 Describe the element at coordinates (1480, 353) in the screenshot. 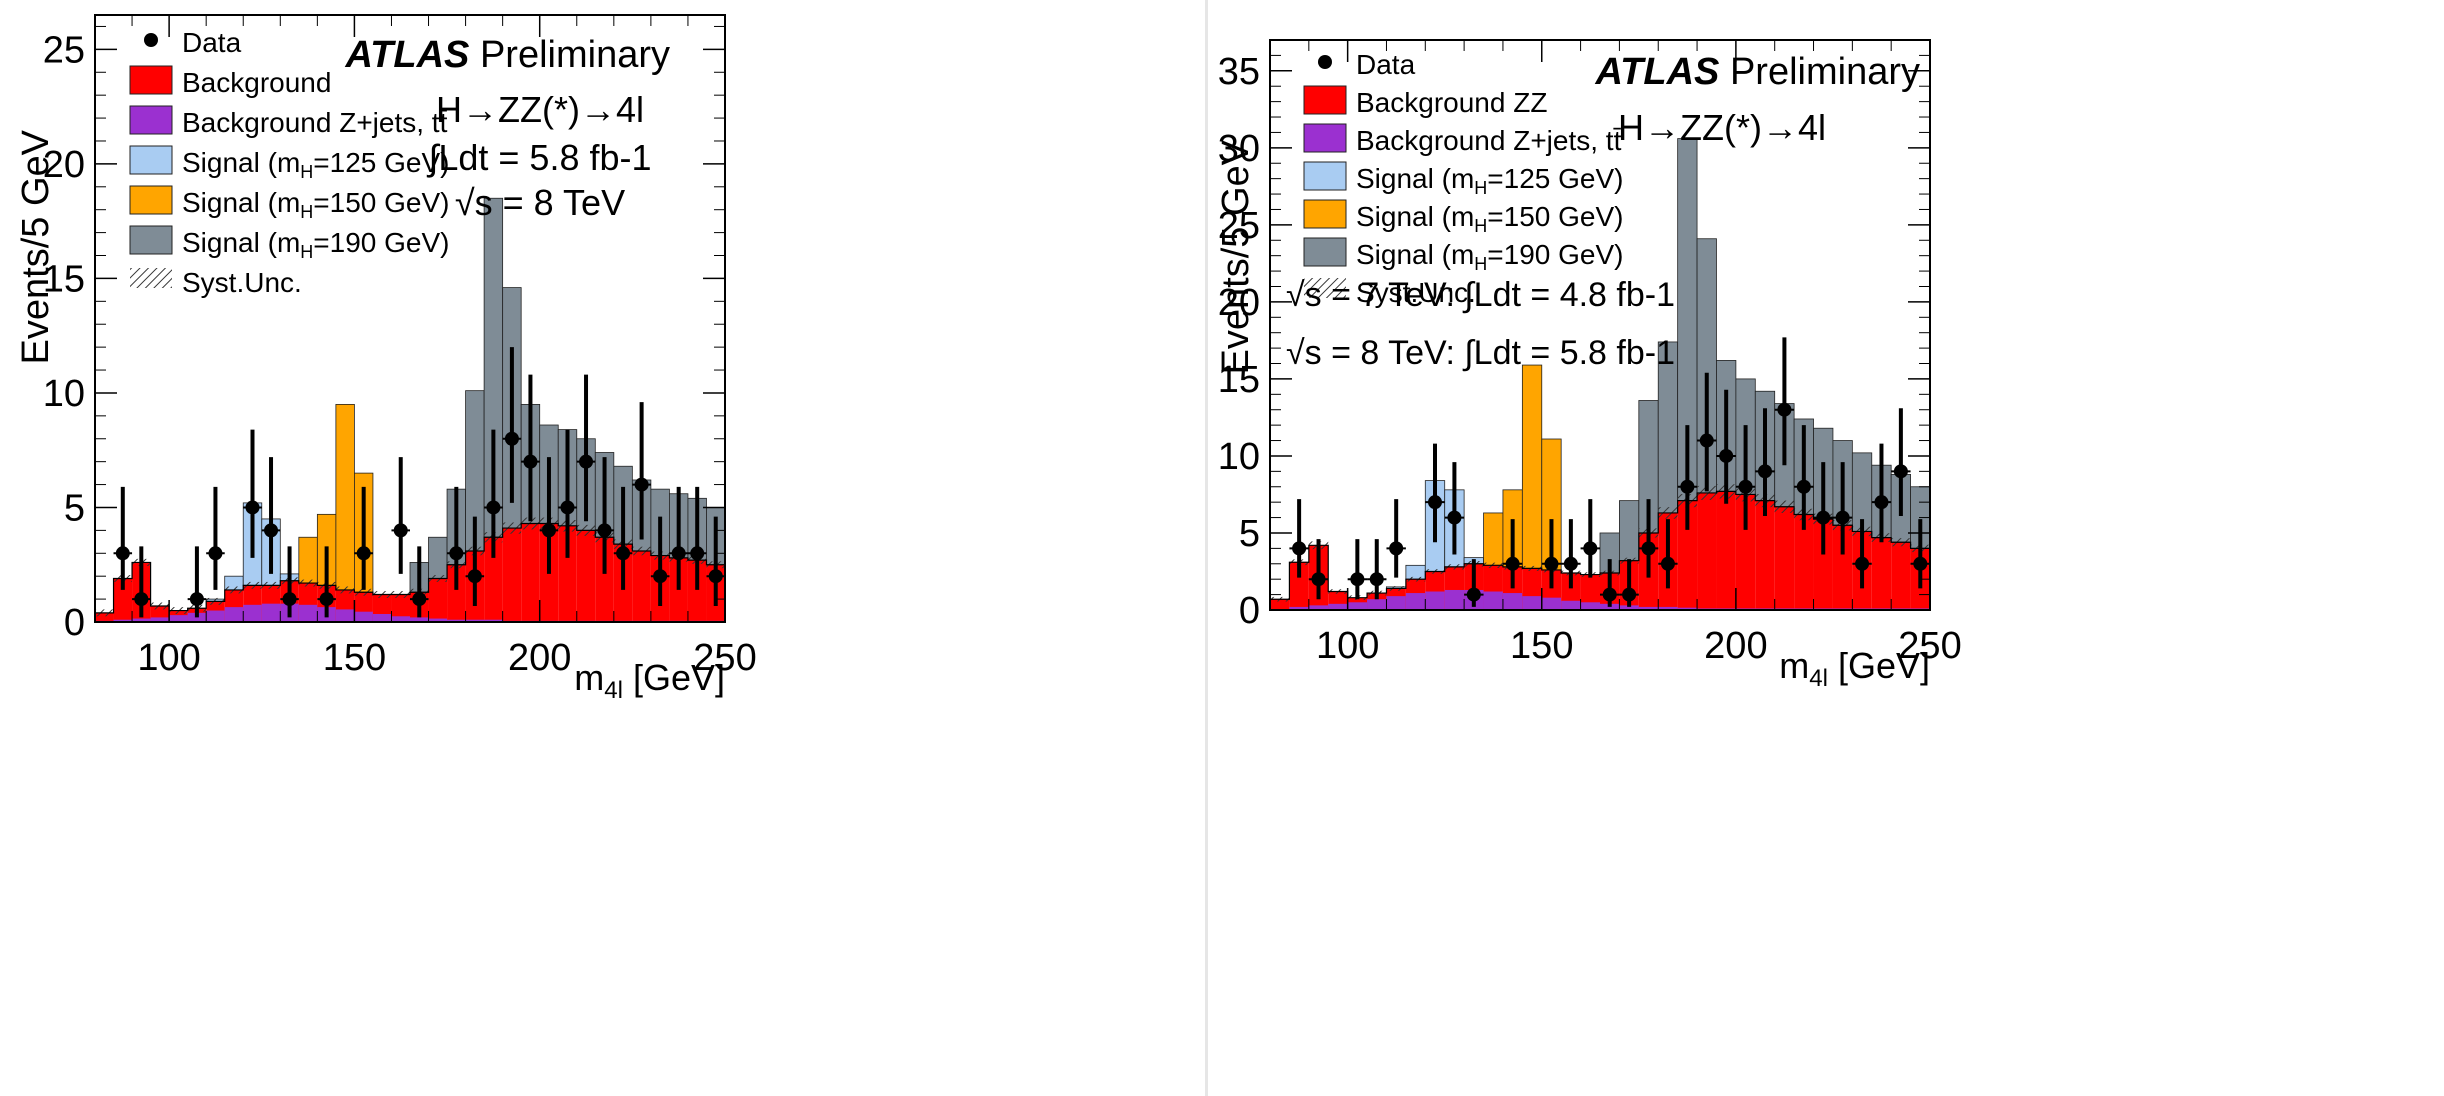

I see `annotation: √s = 8 TeV: ∫Ldt = 5.8 fb-1` at that location.